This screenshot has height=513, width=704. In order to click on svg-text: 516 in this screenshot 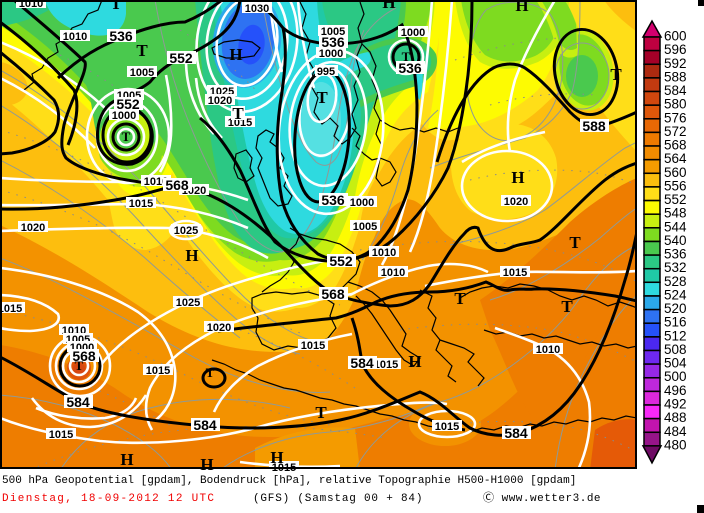, I will do `click(675, 322)`.